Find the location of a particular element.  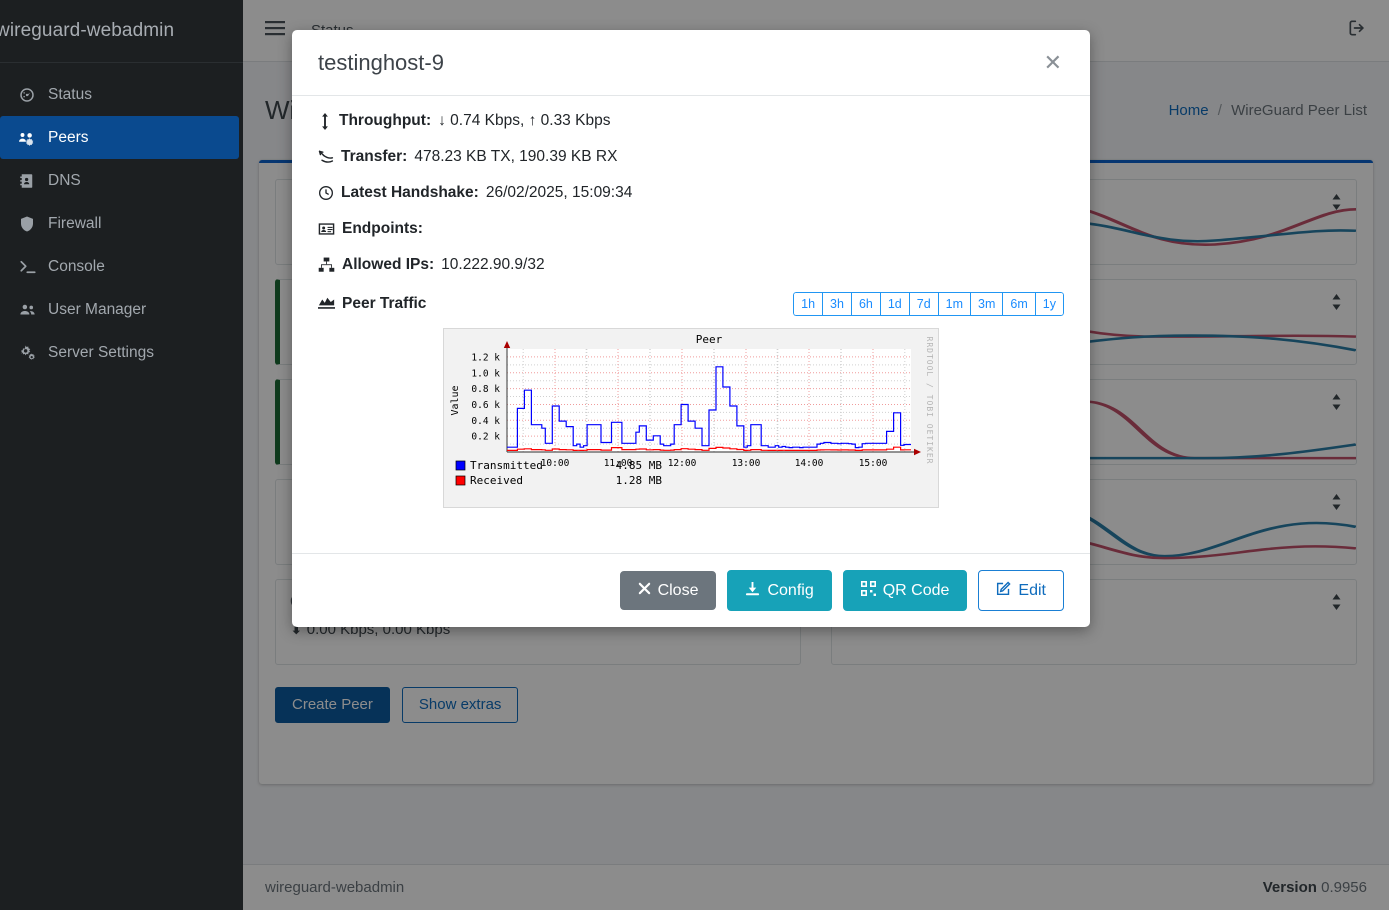

info-row-endpoints: Endpoints: is located at coordinates (691, 229).